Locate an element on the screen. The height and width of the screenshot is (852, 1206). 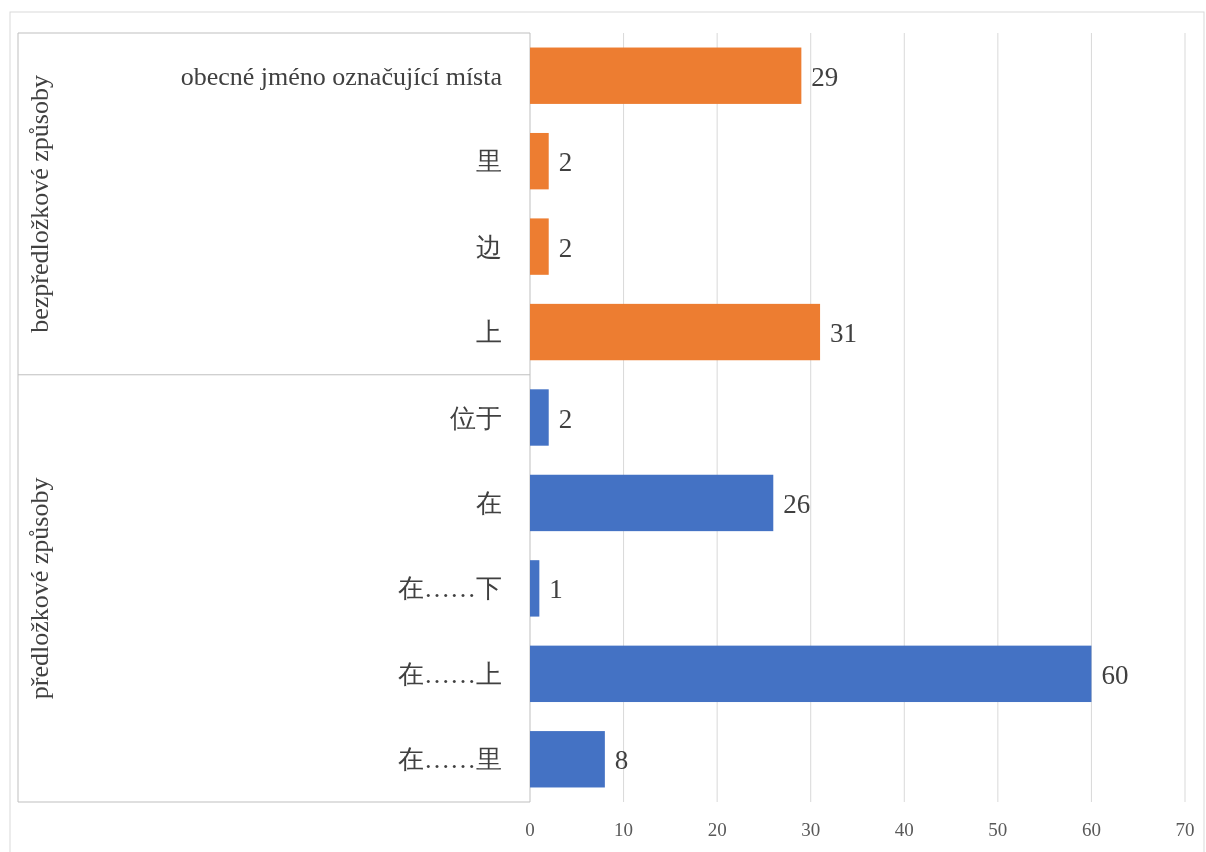
text: předložkové způsoby is located at coordinates (40, 588).